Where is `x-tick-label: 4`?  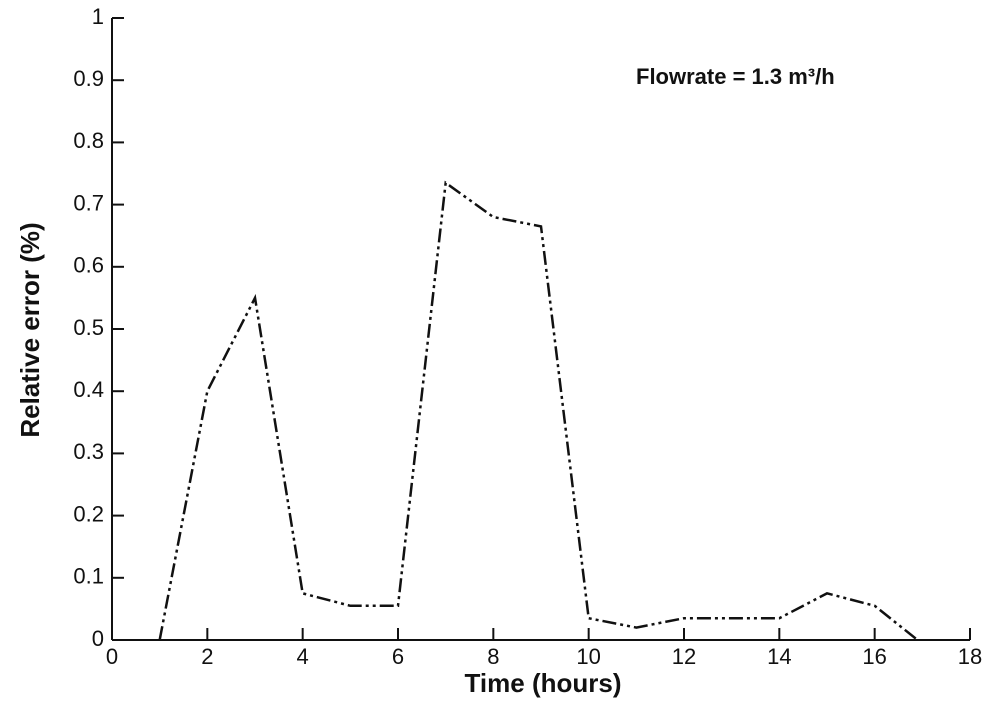 x-tick-label: 4 is located at coordinates (303, 656).